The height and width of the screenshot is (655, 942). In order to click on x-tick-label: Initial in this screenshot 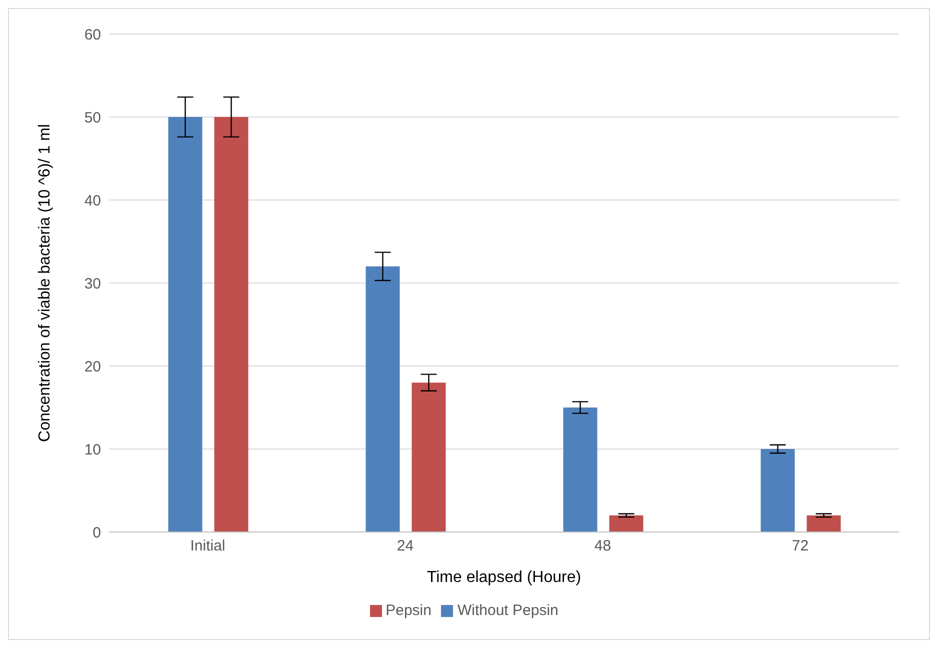, I will do `click(208, 546)`.